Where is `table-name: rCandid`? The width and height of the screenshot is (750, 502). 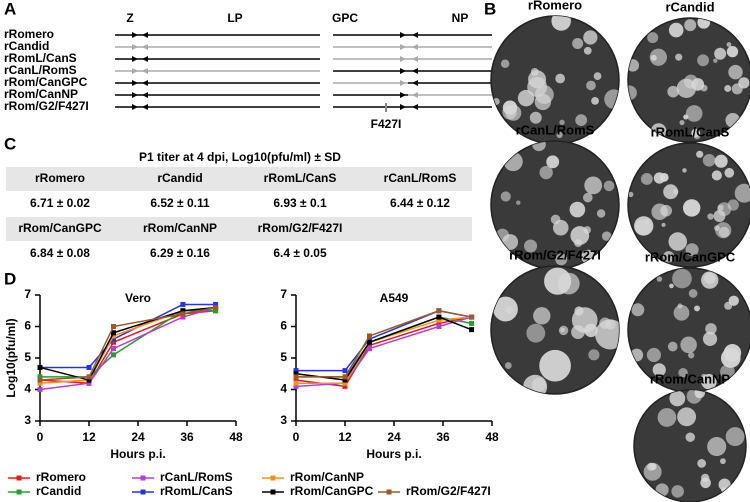 table-name: rCandid is located at coordinates (179, 178).